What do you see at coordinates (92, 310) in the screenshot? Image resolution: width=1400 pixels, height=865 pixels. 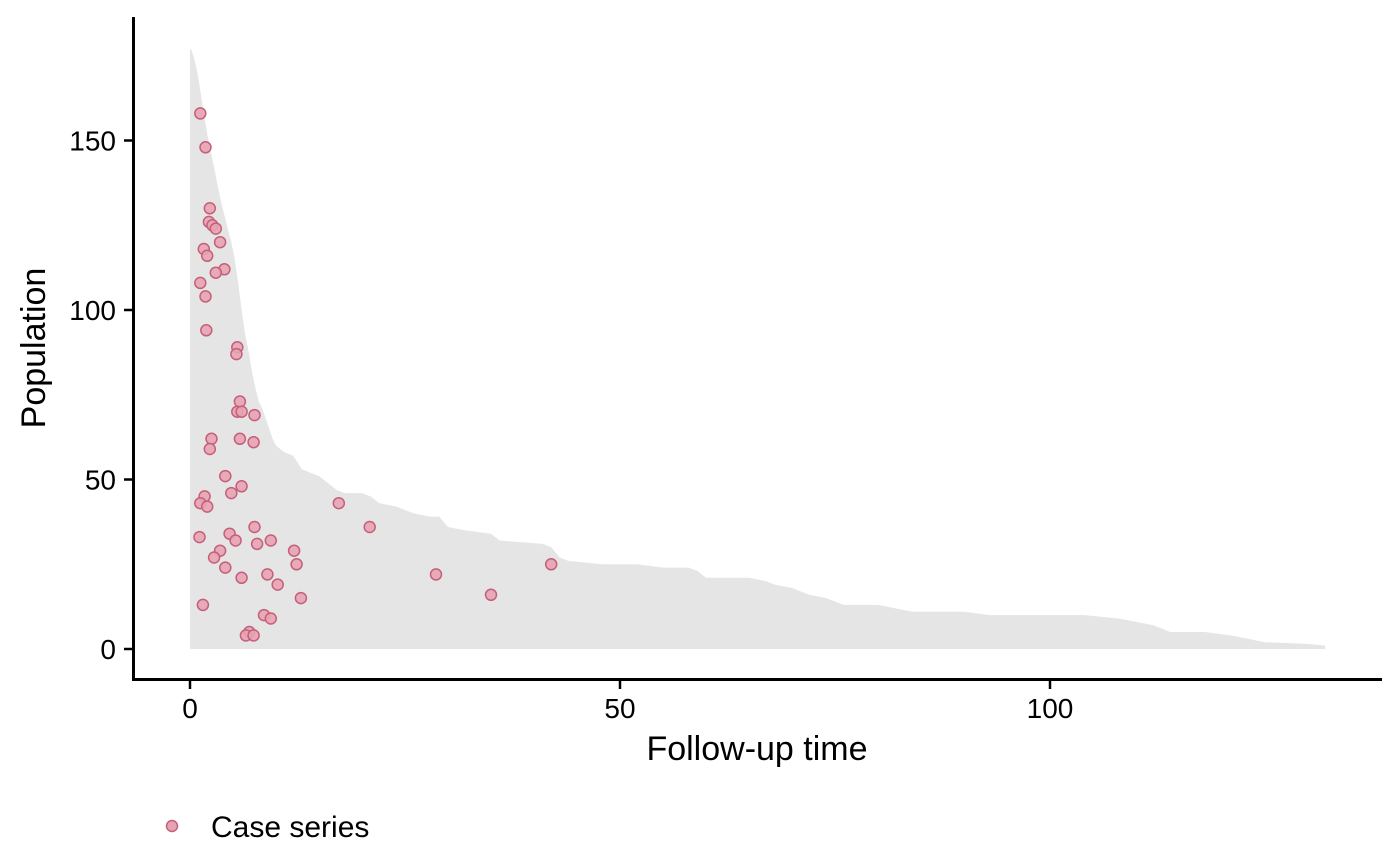 I see `y-tick-label: 100` at bounding box center [92, 310].